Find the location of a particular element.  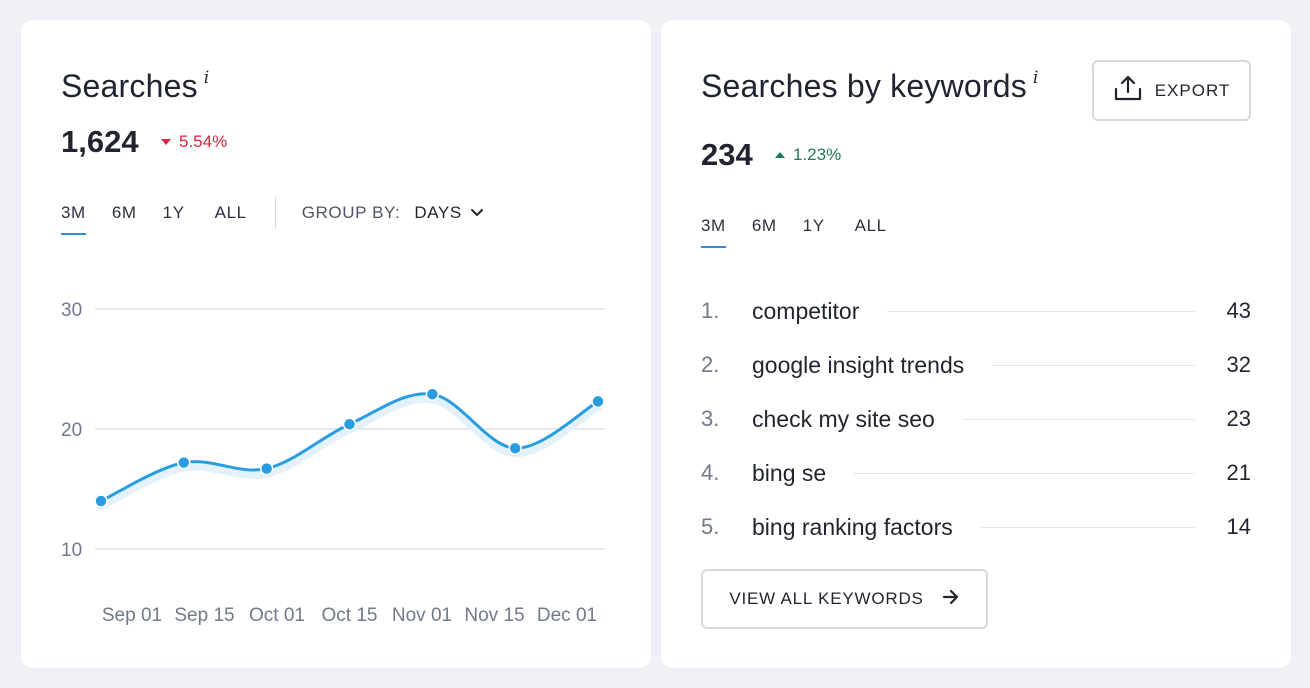

series-line-glow is located at coordinates (349, 451).